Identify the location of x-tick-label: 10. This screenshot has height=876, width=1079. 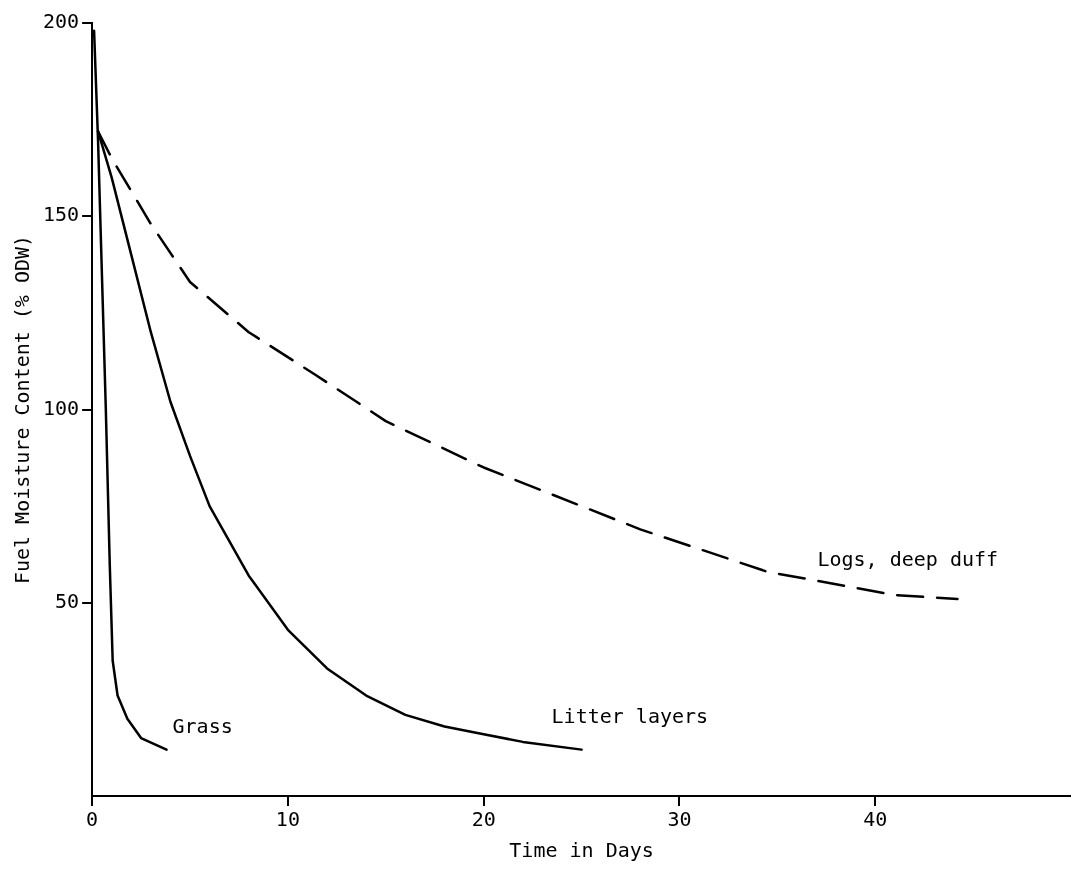
(287, 819).